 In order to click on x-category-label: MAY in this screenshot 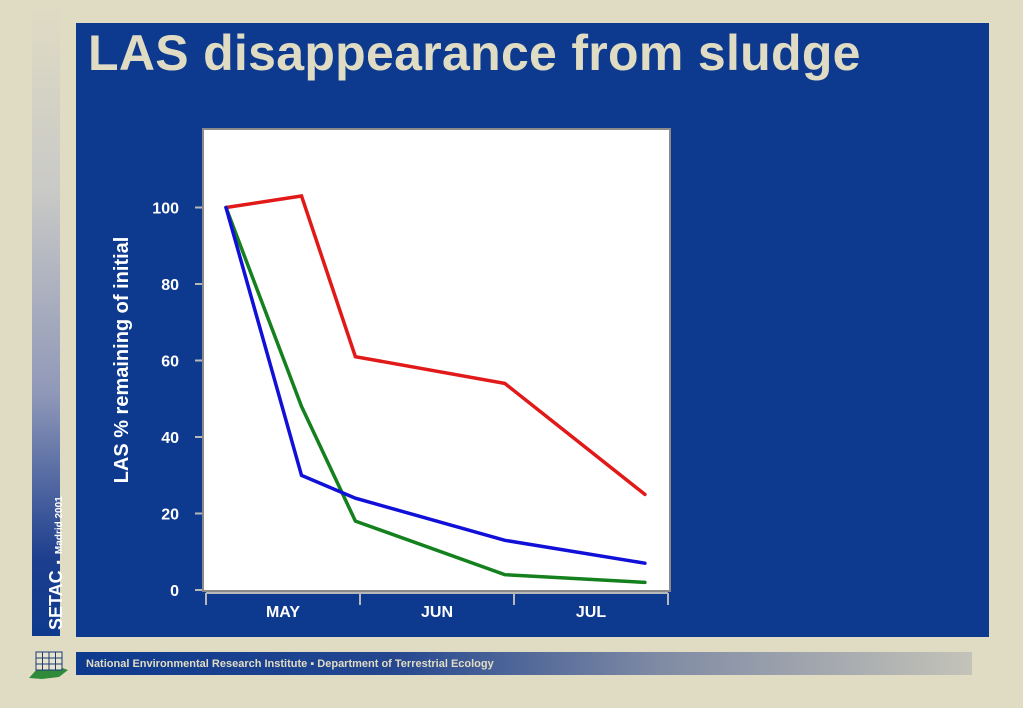, I will do `click(283, 612)`.